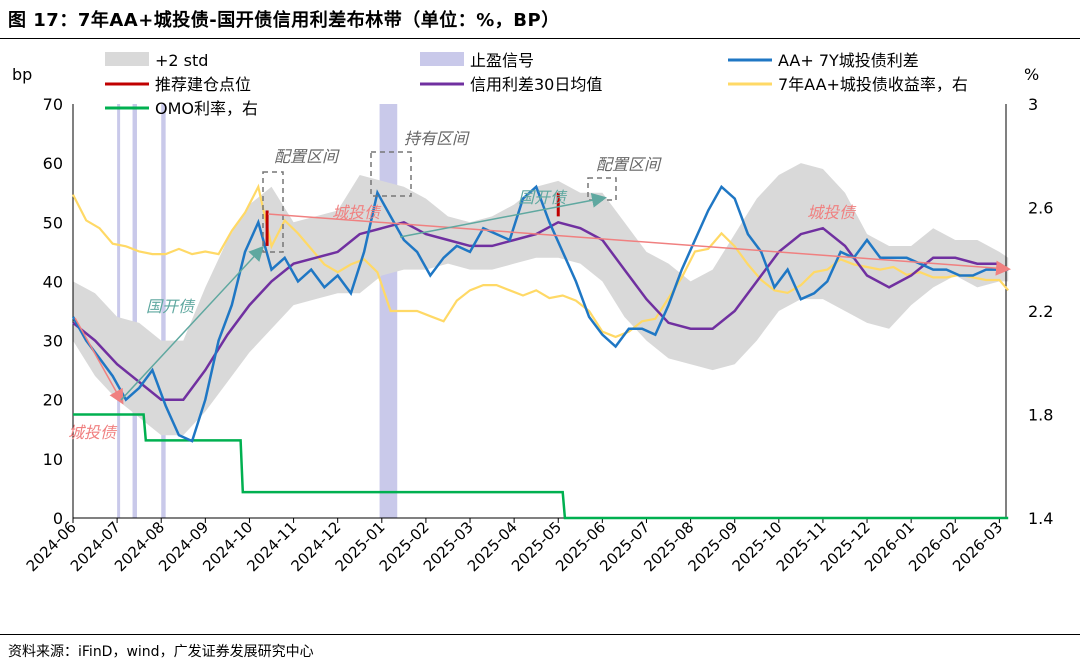  I want to click on right-tick-label: 1.4, so click(1040, 518).